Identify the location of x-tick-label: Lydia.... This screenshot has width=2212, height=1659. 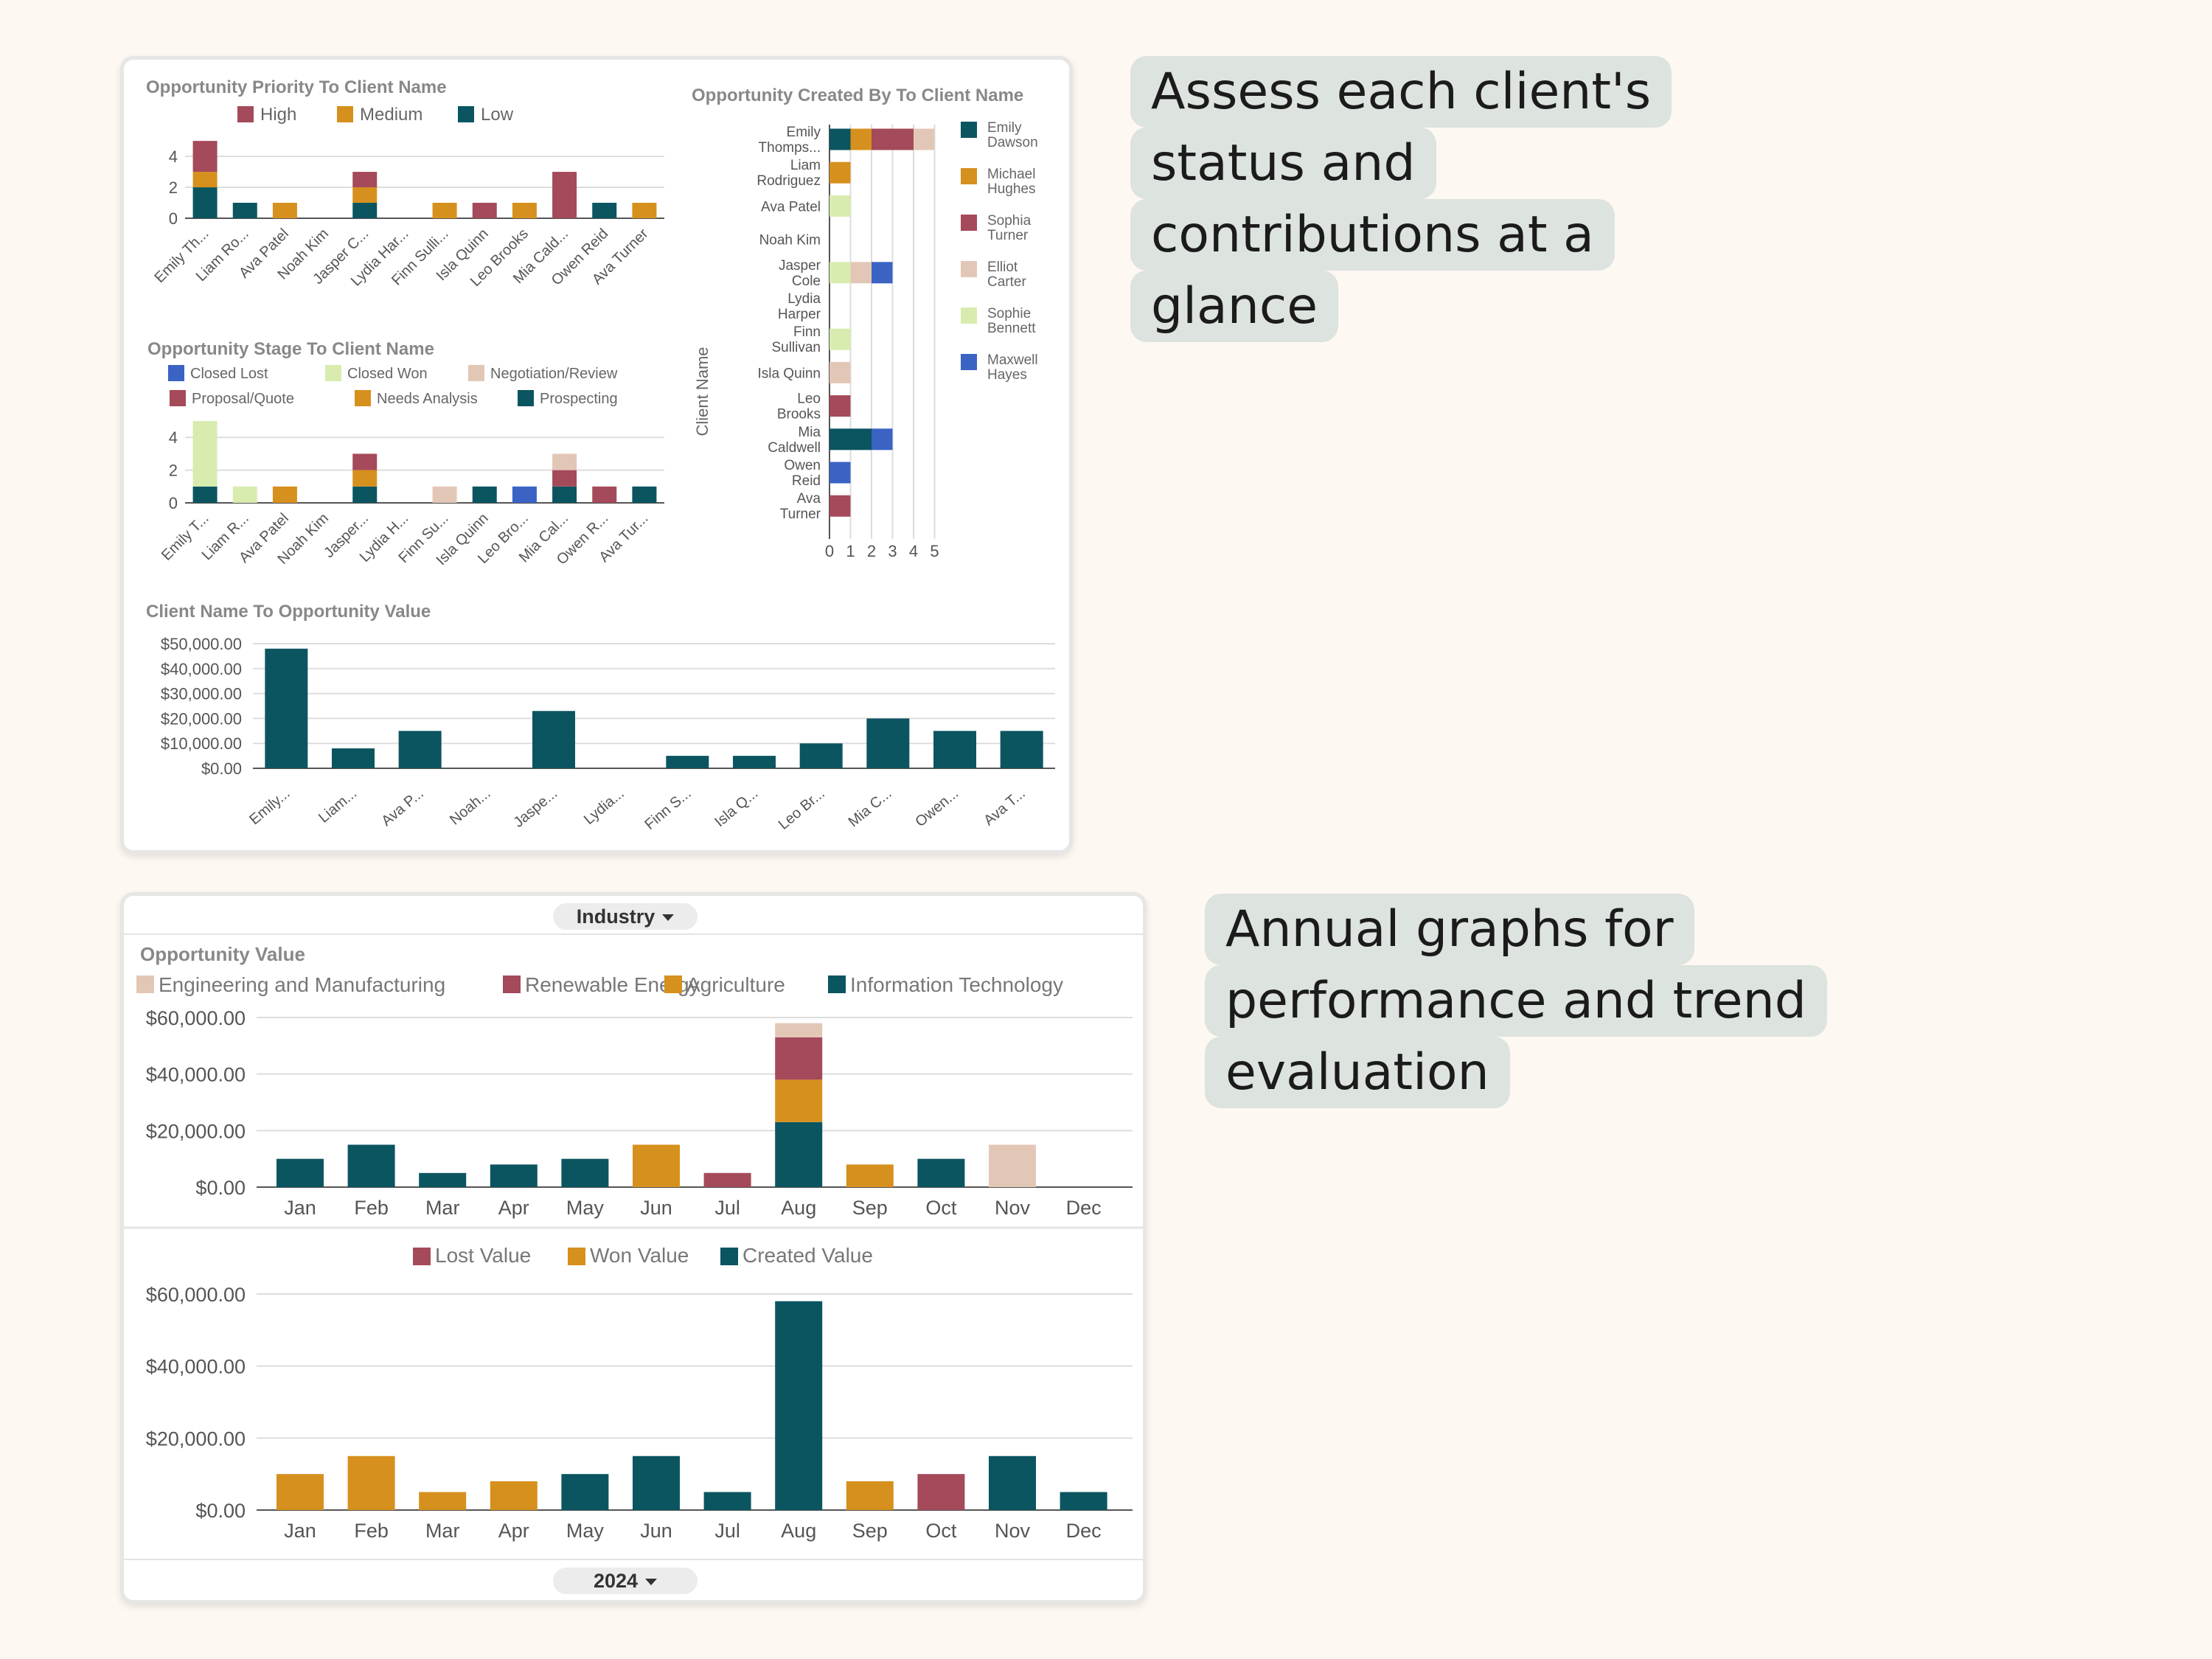
(604, 806).